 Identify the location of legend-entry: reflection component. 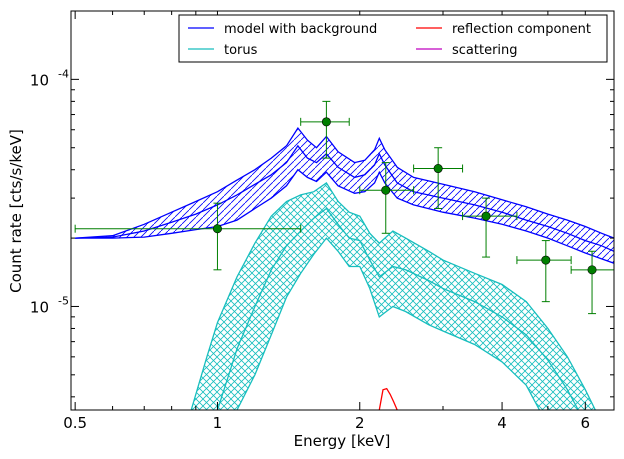
(503, 29).